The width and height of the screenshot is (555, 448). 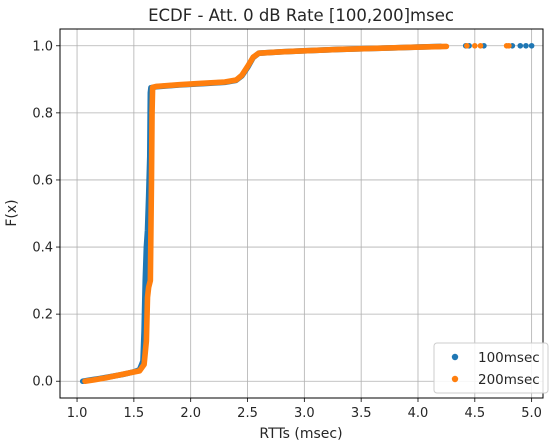 What do you see at coordinates (531, 413) in the screenshot?
I see `x-tick-label: 5.0` at bounding box center [531, 413].